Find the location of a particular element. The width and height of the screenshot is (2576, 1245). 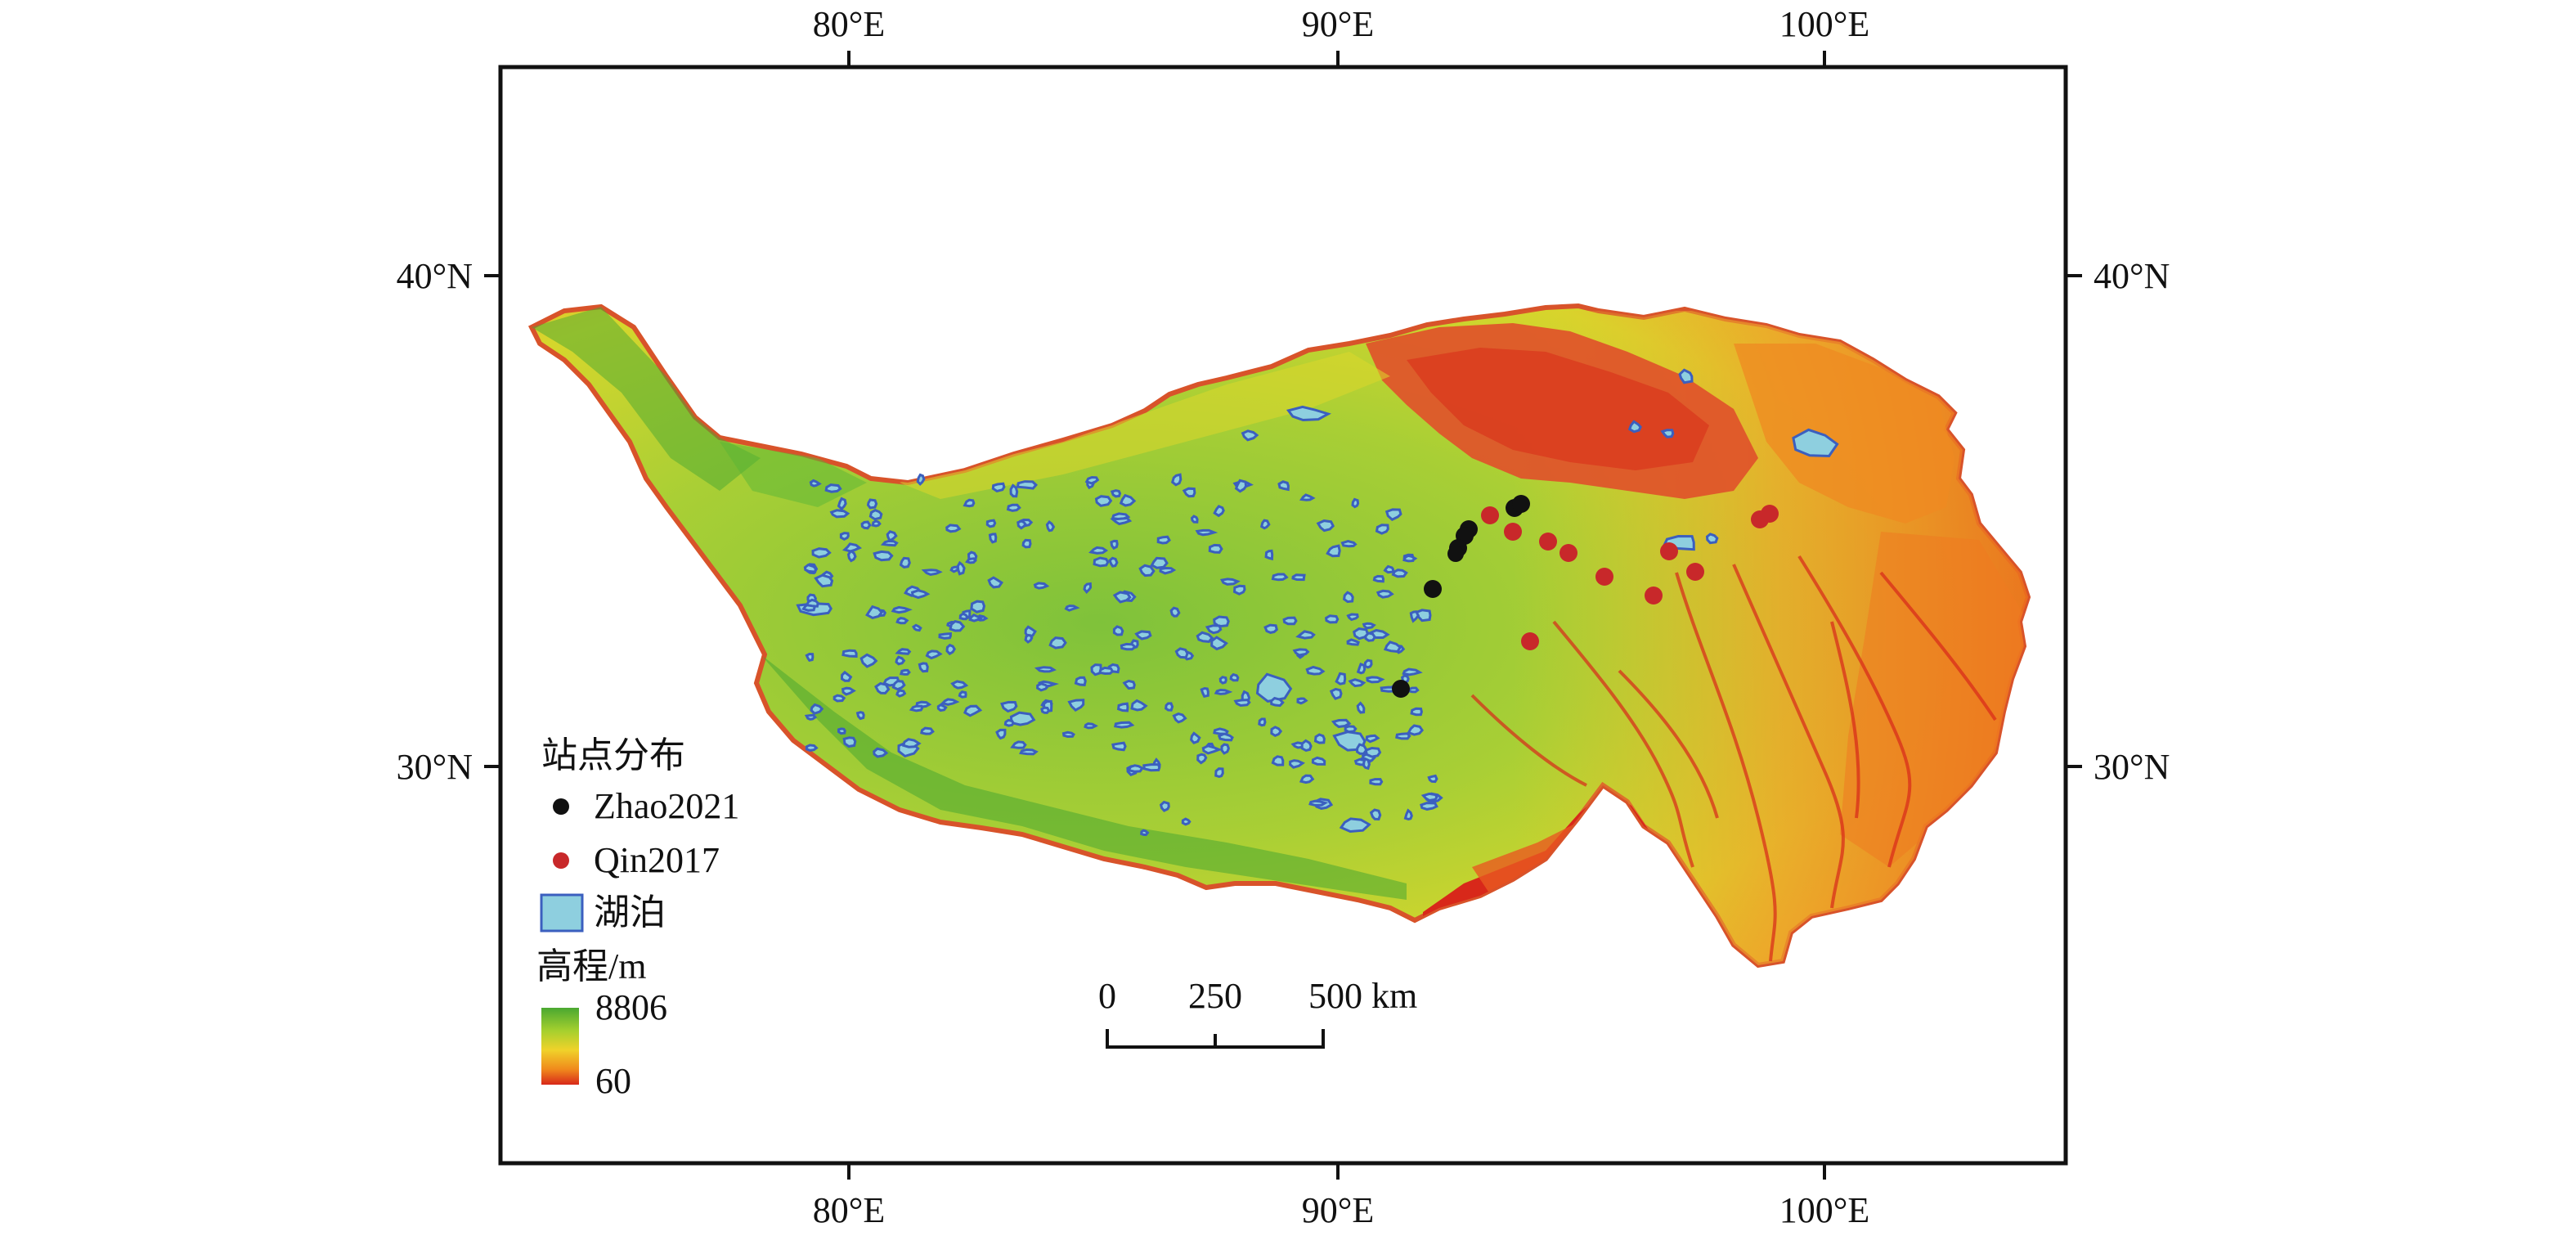

lat-label-left: 30°N is located at coordinates (435, 767).